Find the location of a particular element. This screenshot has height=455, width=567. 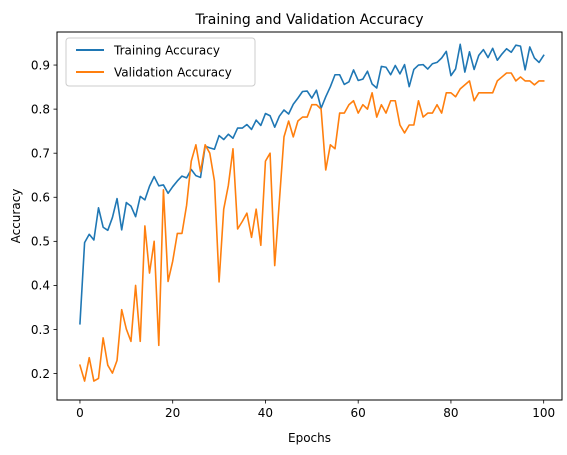

legend-box is located at coordinates (160, 62).